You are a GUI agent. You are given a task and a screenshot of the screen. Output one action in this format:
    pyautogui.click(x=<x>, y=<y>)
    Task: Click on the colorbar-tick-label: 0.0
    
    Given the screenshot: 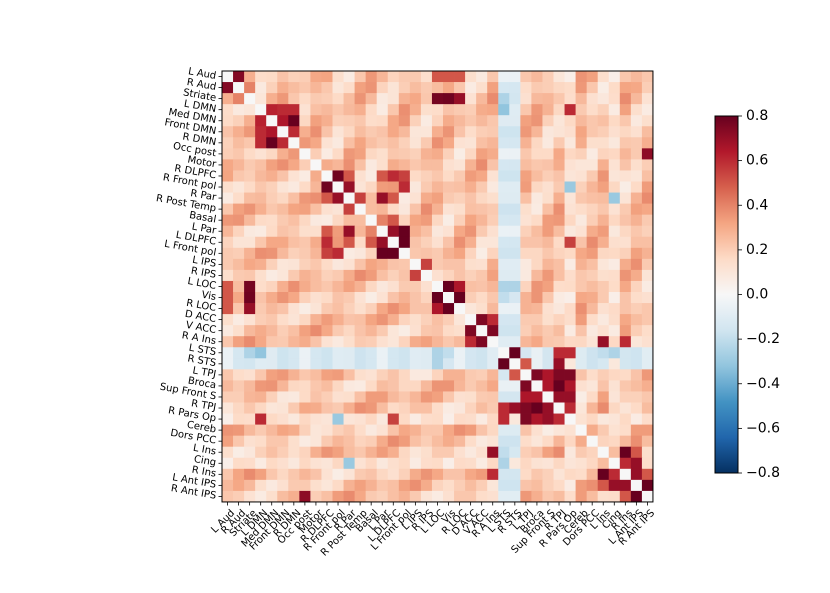 What is the action you would take?
    pyautogui.click(x=757, y=295)
    